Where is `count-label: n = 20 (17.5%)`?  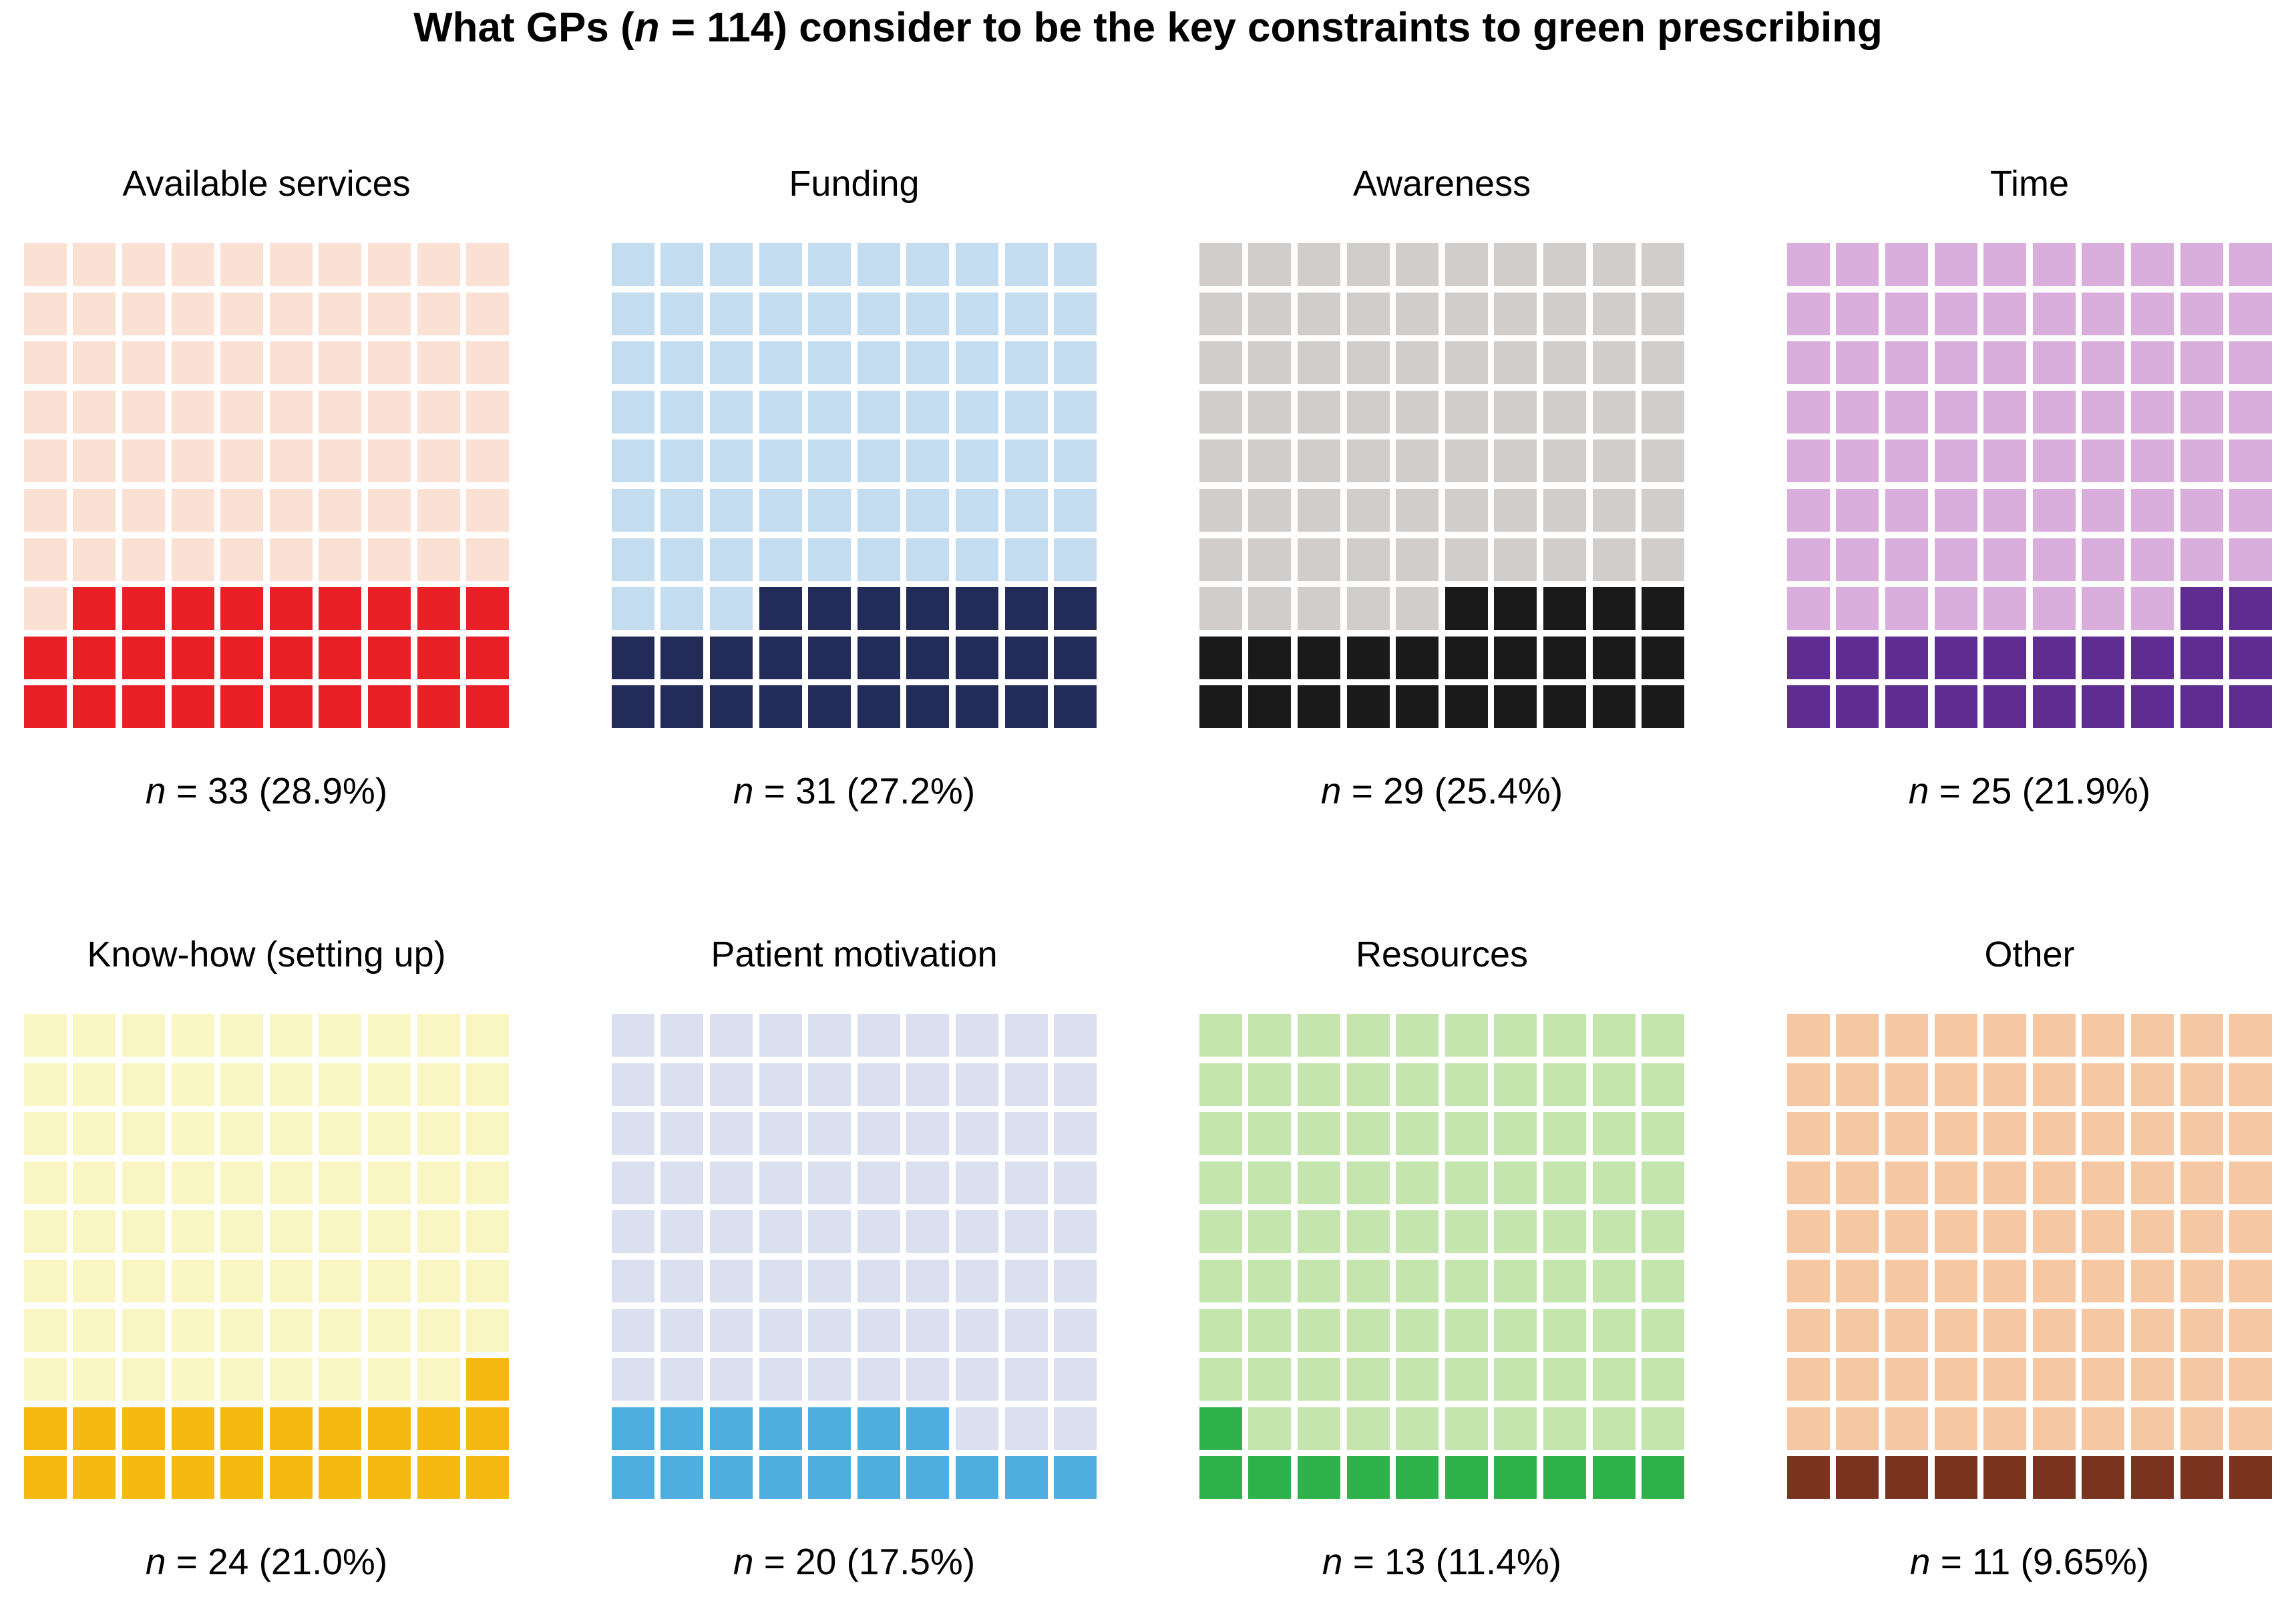
count-label: n = 20 (17.5%) is located at coordinates (854, 1562).